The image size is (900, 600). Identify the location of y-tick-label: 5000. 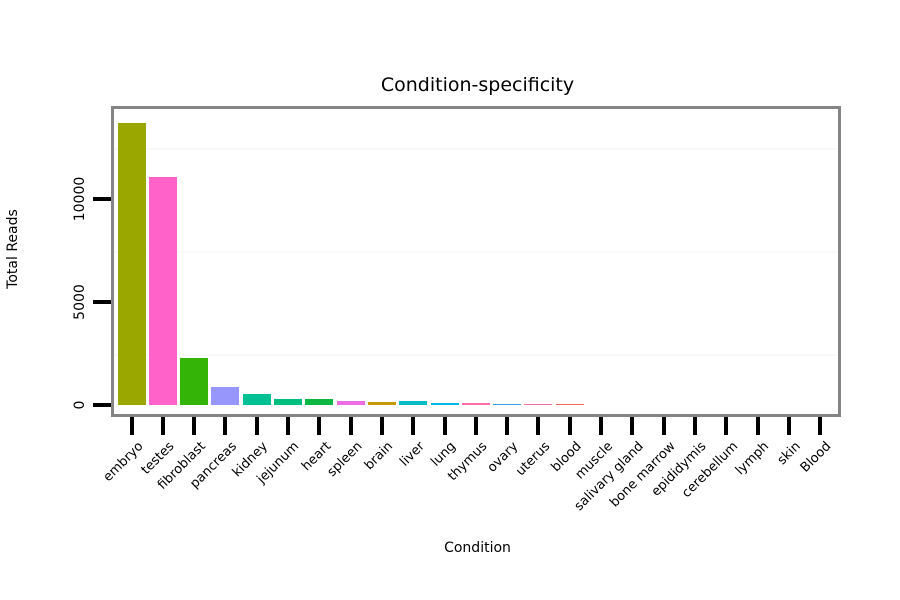
(80, 302).